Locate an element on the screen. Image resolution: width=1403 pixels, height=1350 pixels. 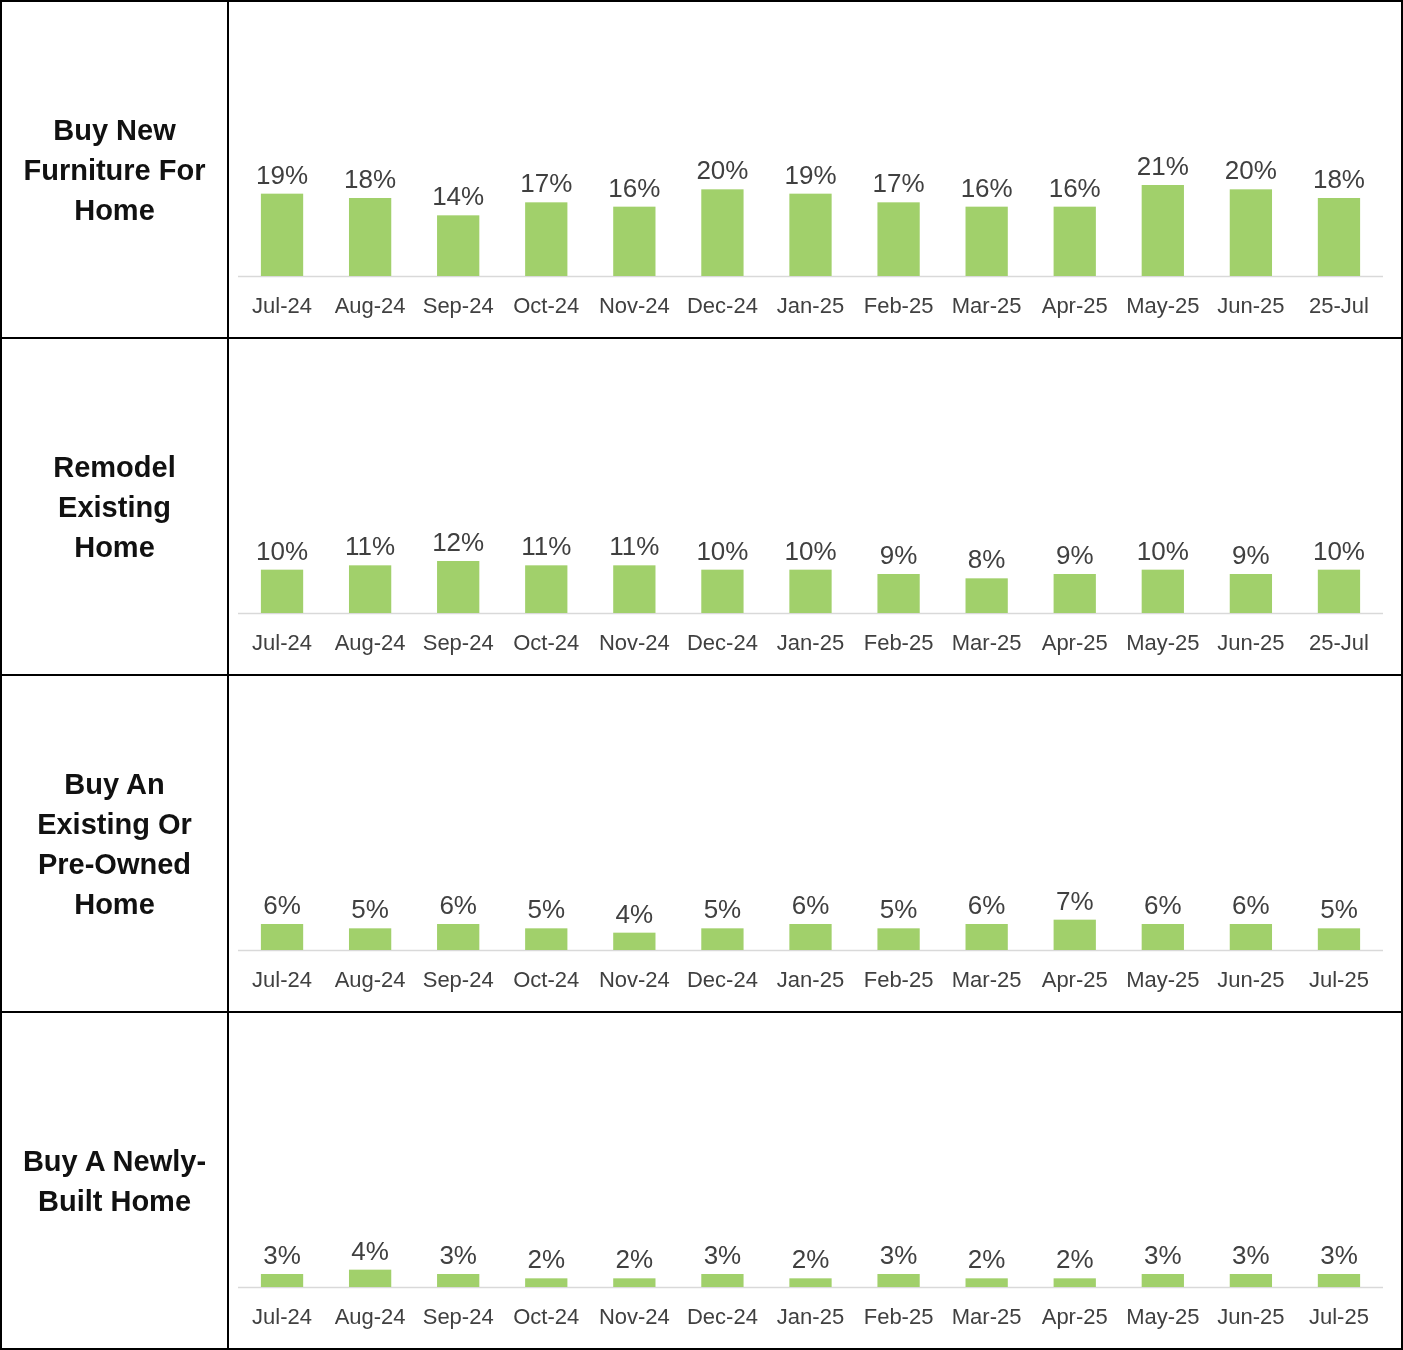
data-label: 7% is located at coordinates (1074, 900).